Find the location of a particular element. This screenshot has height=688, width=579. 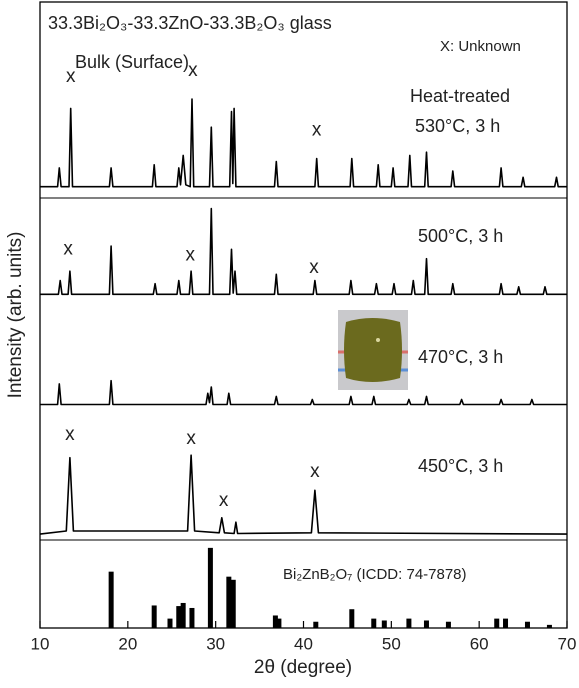

chart-title: 33.3Bi₂O₃-33.3ZnO-33.3B₂O₃ glass is located at coordinates (190, 23).